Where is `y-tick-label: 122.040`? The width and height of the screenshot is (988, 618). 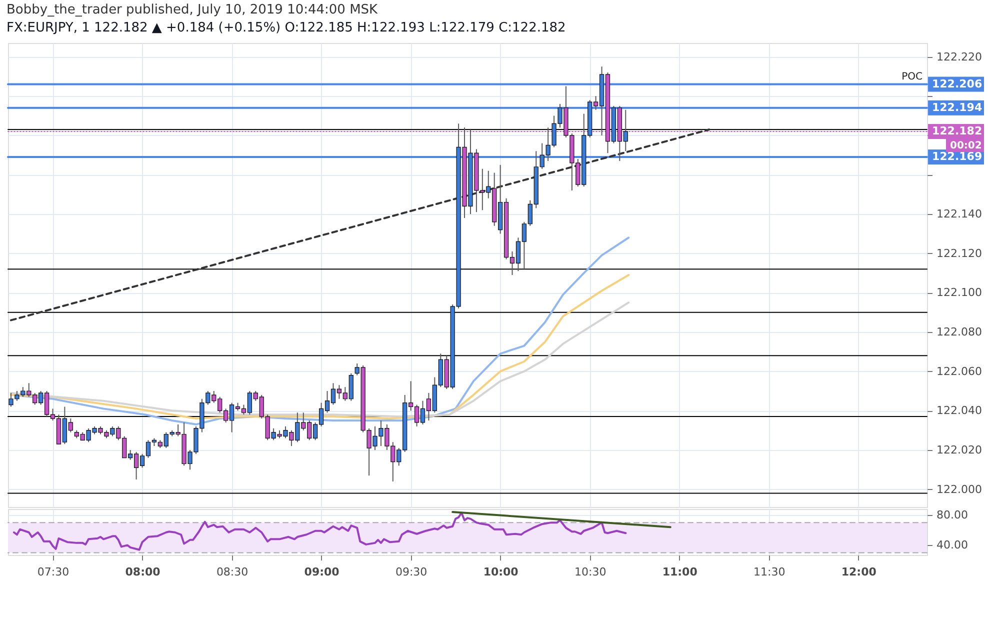
y-tick-label: 122.040 is located at coordinates (959, 411).